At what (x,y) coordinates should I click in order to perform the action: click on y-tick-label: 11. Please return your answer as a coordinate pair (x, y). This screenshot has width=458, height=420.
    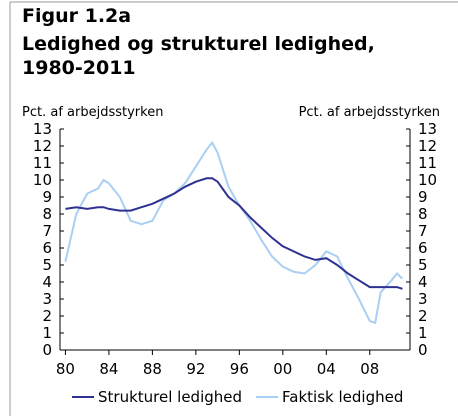
    Looking at the image, I should click on (42, 163).